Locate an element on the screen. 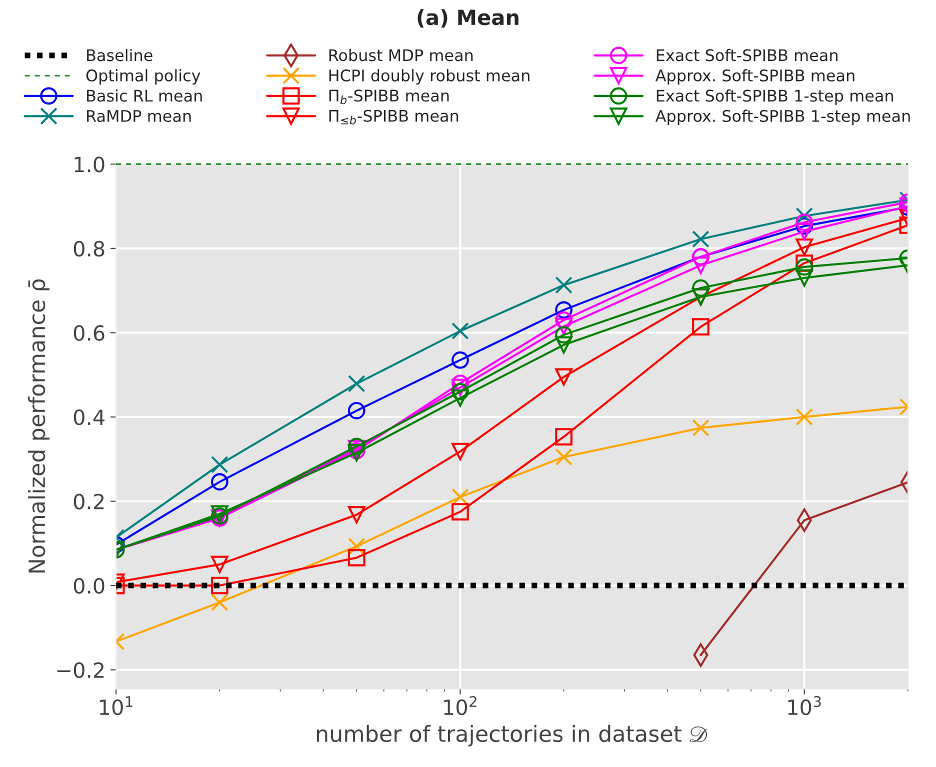 This screenshot has height=767, width=936. y-tick-label: 0.2 is located at coordinates (89, 502).